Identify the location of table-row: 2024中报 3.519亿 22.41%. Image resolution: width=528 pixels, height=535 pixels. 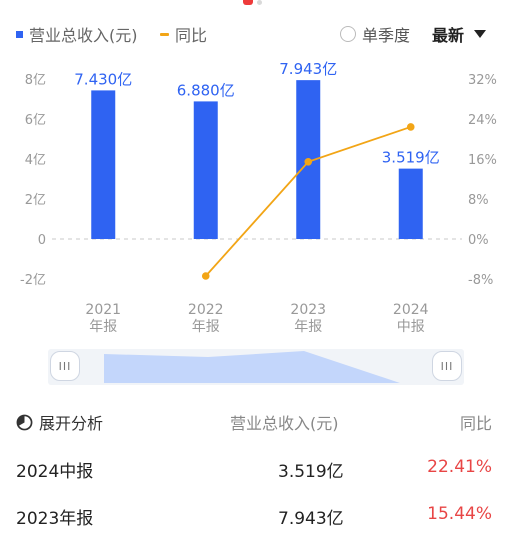
(264, 470).